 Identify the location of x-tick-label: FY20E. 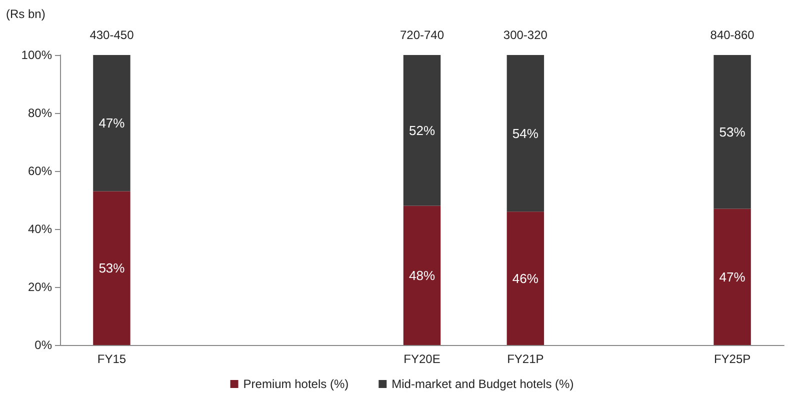
(422, 359).